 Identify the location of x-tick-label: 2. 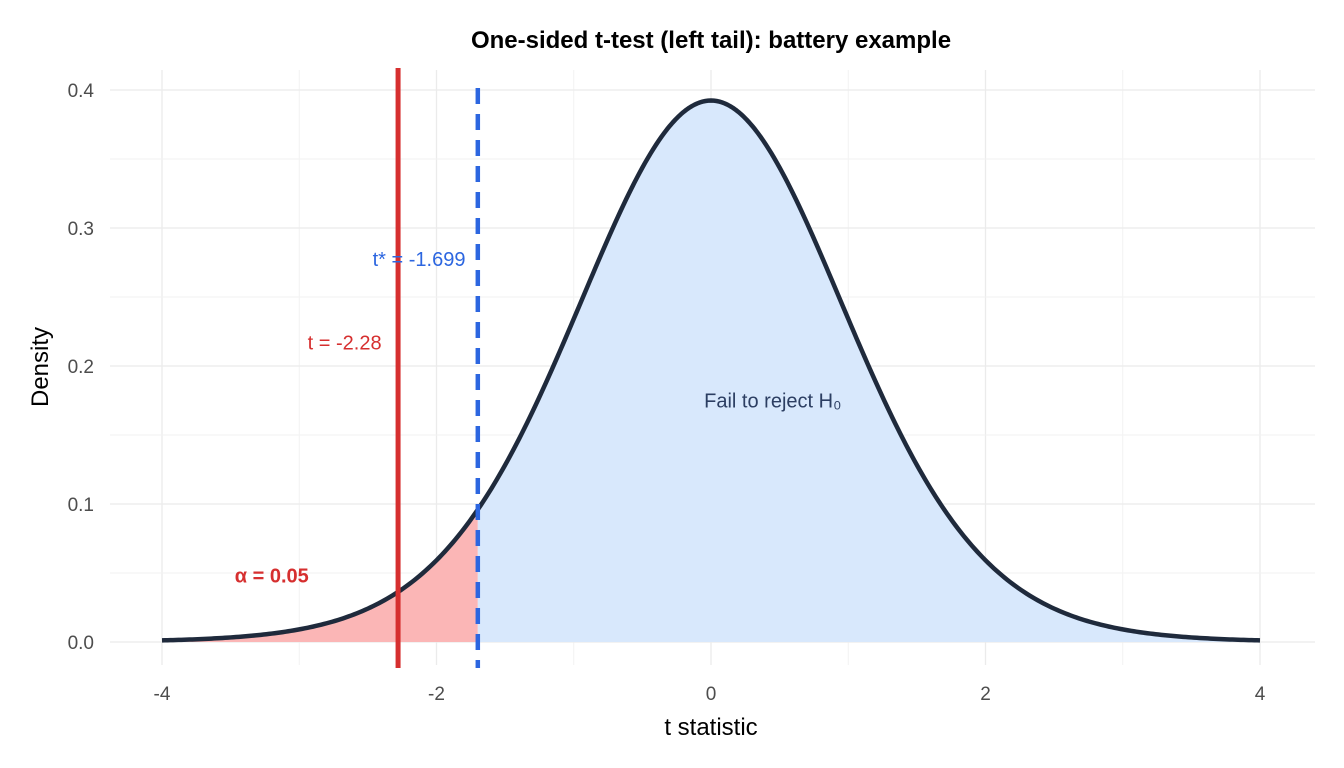
(985, 694).